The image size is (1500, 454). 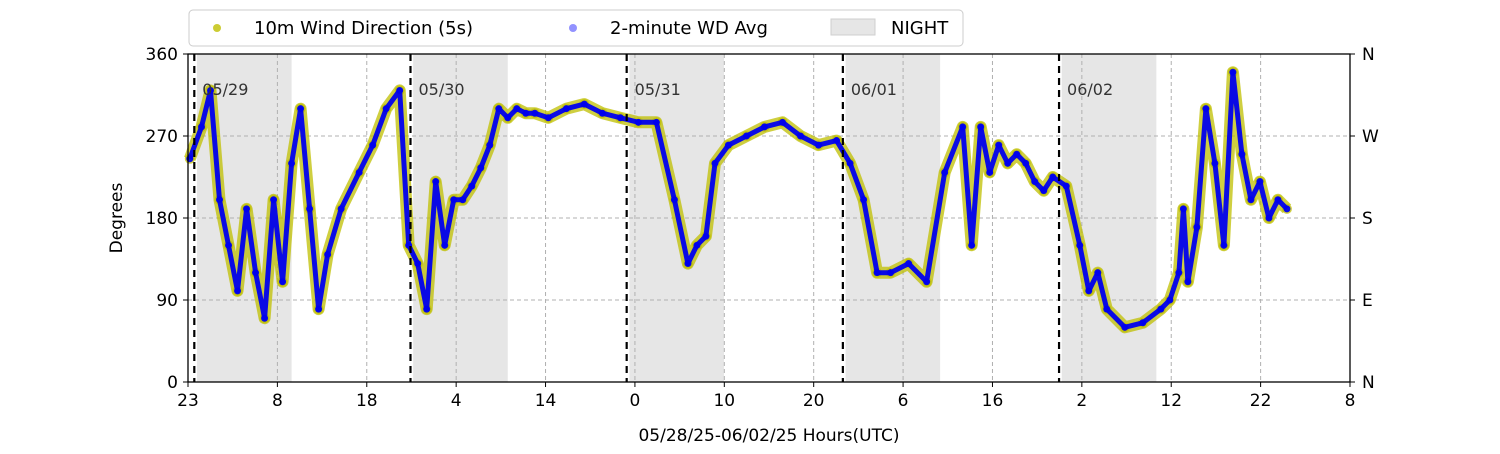 I want to click on y-tick-label: 270, so click(x=162, y=137).